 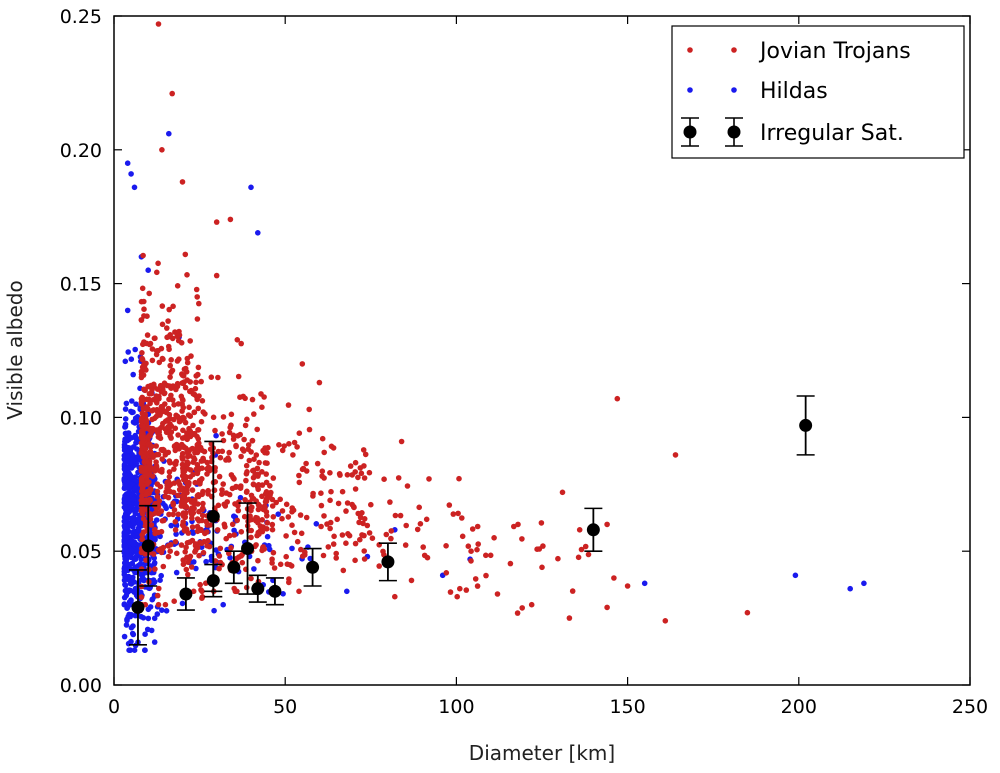 What do you see at coordinates (81, 17) in the screenshot?
I see `y-tick-label: 0.25` at bounding box center [81, 17].